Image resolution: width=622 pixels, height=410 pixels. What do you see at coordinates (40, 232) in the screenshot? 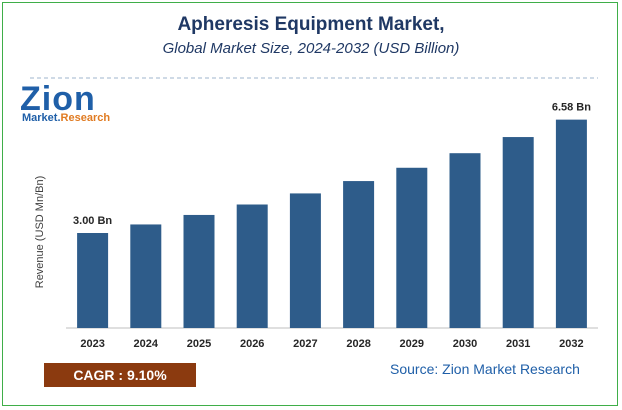
I see `y-axis-label: Revenue (USD Mn/Bn)` at bounding box center [40, 232].